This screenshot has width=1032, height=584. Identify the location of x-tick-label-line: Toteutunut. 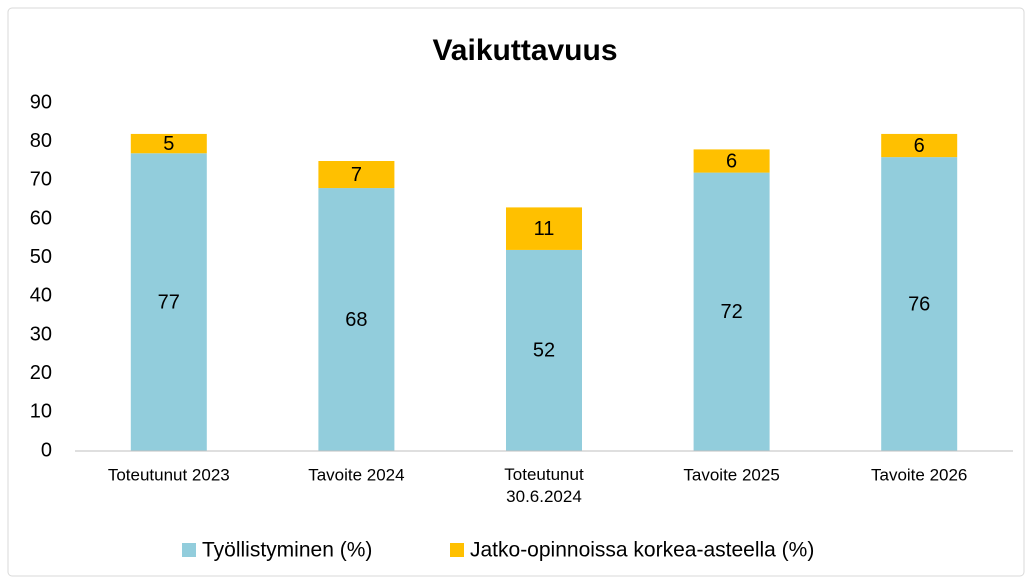
(544, 474).